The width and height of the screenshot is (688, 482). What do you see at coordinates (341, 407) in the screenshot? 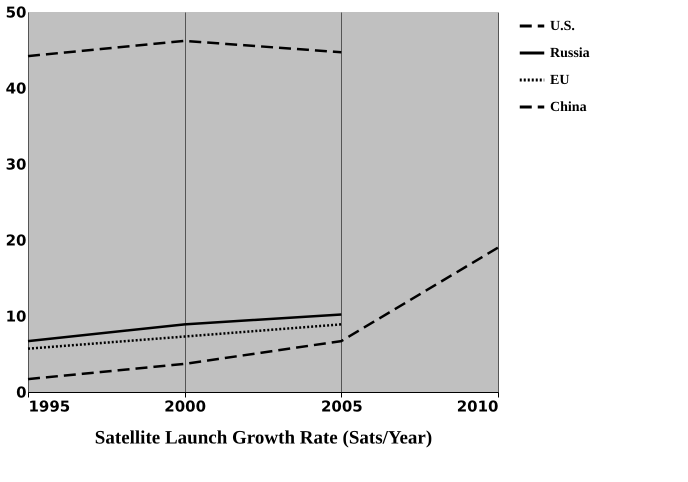
I see `x-tick-label: 2005` at bounding box center [341, 407].